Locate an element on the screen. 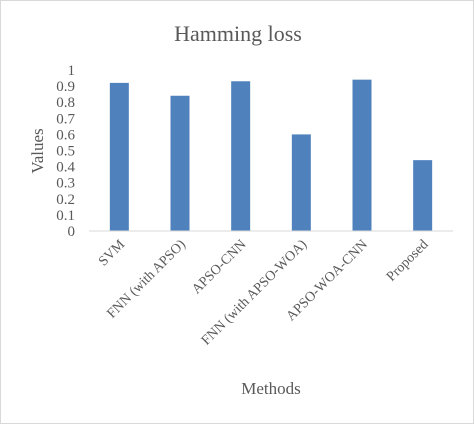  y-tick-label: 0.1 is located at coordinates (65, 216).